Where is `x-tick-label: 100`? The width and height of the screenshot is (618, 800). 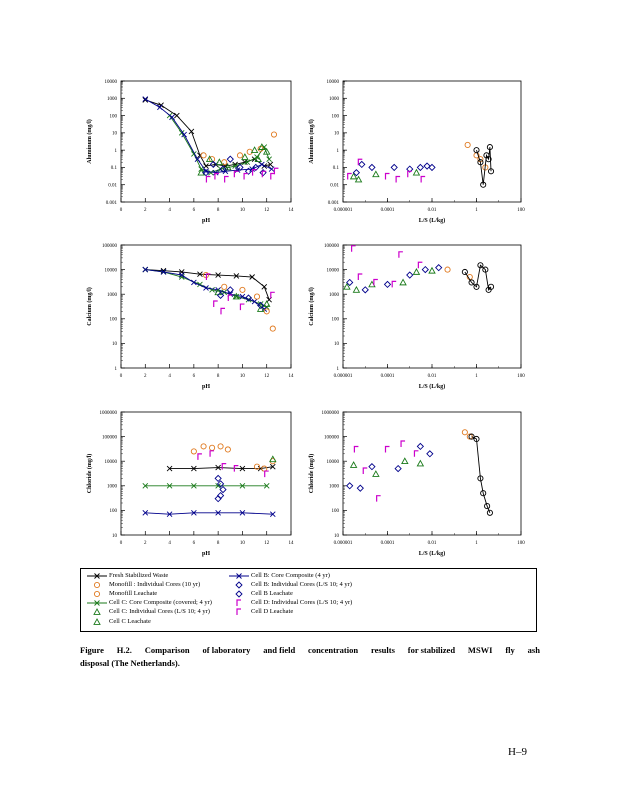 x-tick-label: 100 is located at coordinates (521, 210).